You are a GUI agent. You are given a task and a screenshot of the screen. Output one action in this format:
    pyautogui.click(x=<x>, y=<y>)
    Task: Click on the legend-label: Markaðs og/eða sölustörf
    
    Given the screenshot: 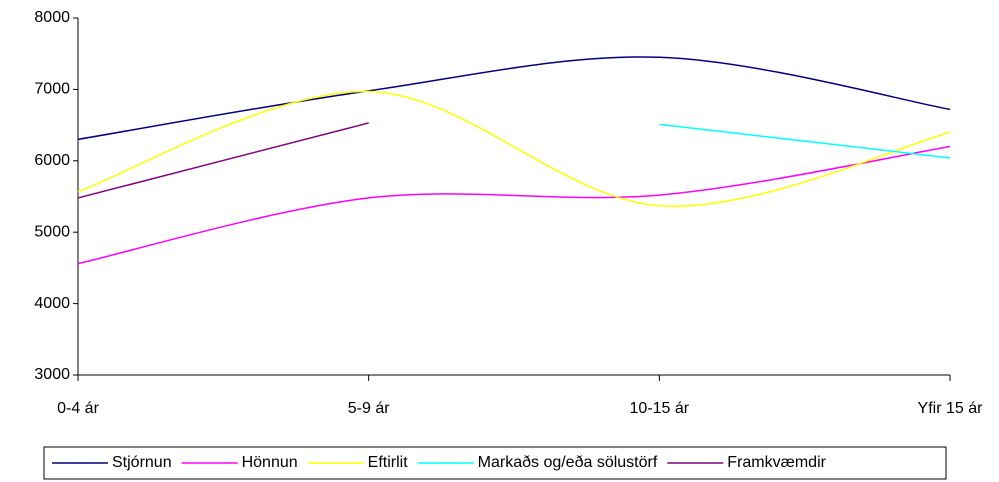 What is the action you would take?
    pyautogui.click(x=568, y=462)
    